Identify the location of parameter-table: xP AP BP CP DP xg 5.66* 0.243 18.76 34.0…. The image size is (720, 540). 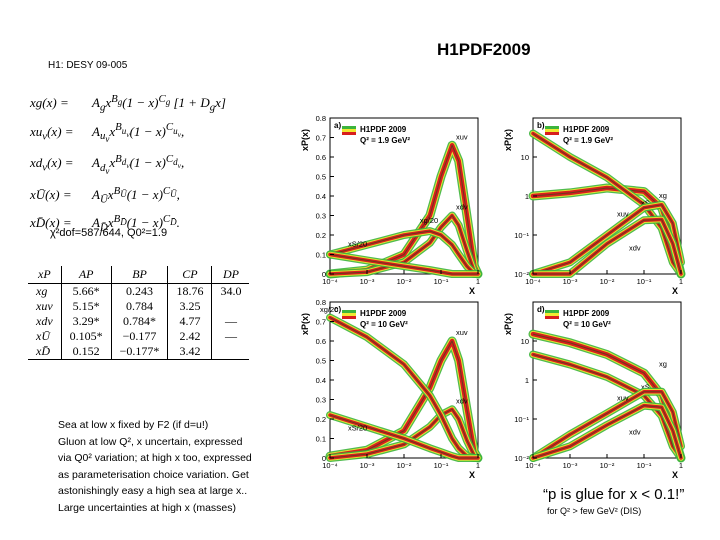
(139, 313).